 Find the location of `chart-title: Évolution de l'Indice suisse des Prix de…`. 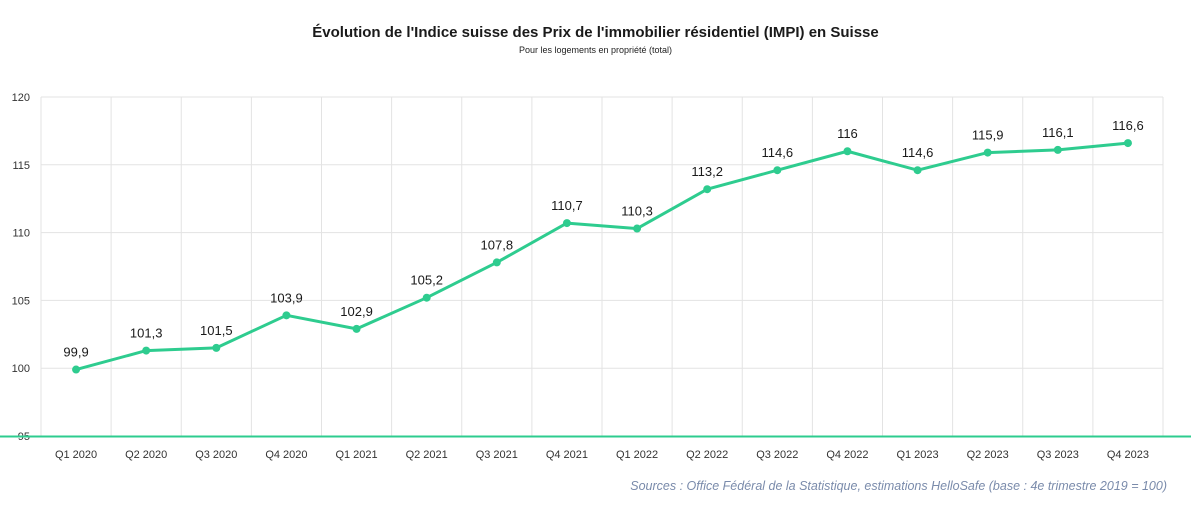

chart-title: Évolution de l'Indice suisse des Prix de… is located at coordinates (595, 32).